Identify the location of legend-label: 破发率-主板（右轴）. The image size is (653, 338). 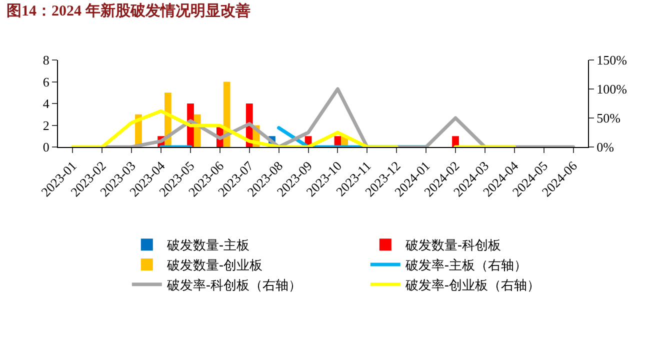
(466, 266).